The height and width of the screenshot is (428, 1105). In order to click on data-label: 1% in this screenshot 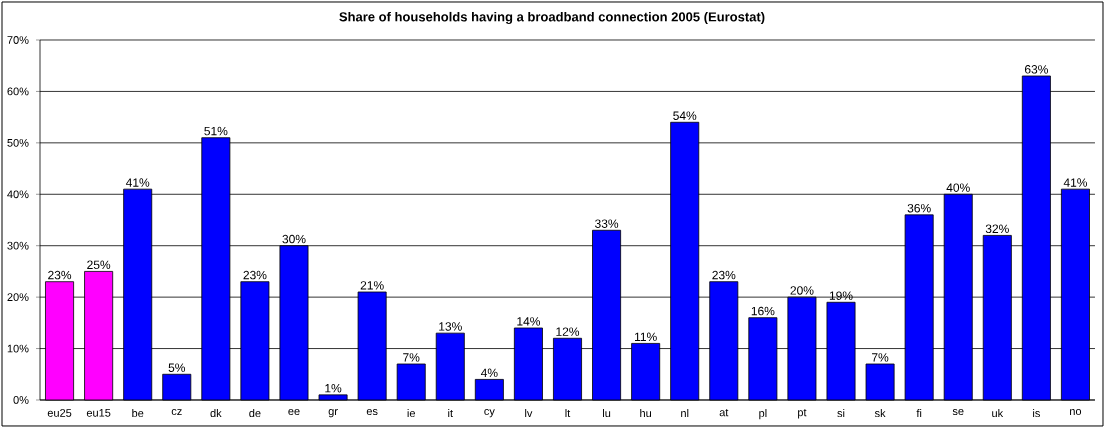, I will do `click(333, 388)`.